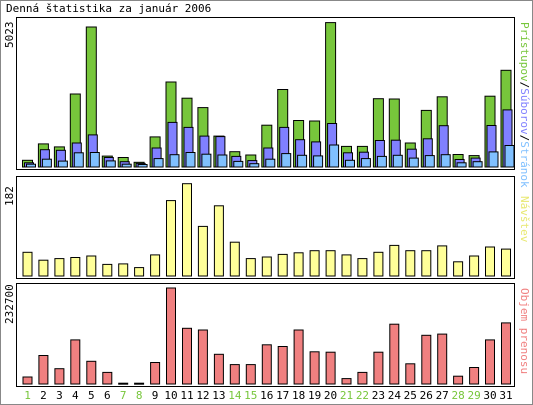 The image size is (533, 405). What do you see at coordinates (330, 395) in the screenshot?
I see `x-tick-label-day-20: 20` at bounding box center [330, 395].